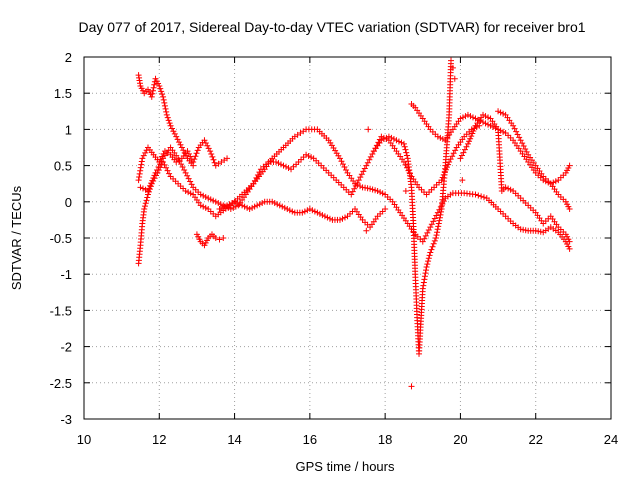  What do you see at coordinates (66, 419) in the screenshot?
I see `y-tick-label: -3` at bounding box center [66, 419].